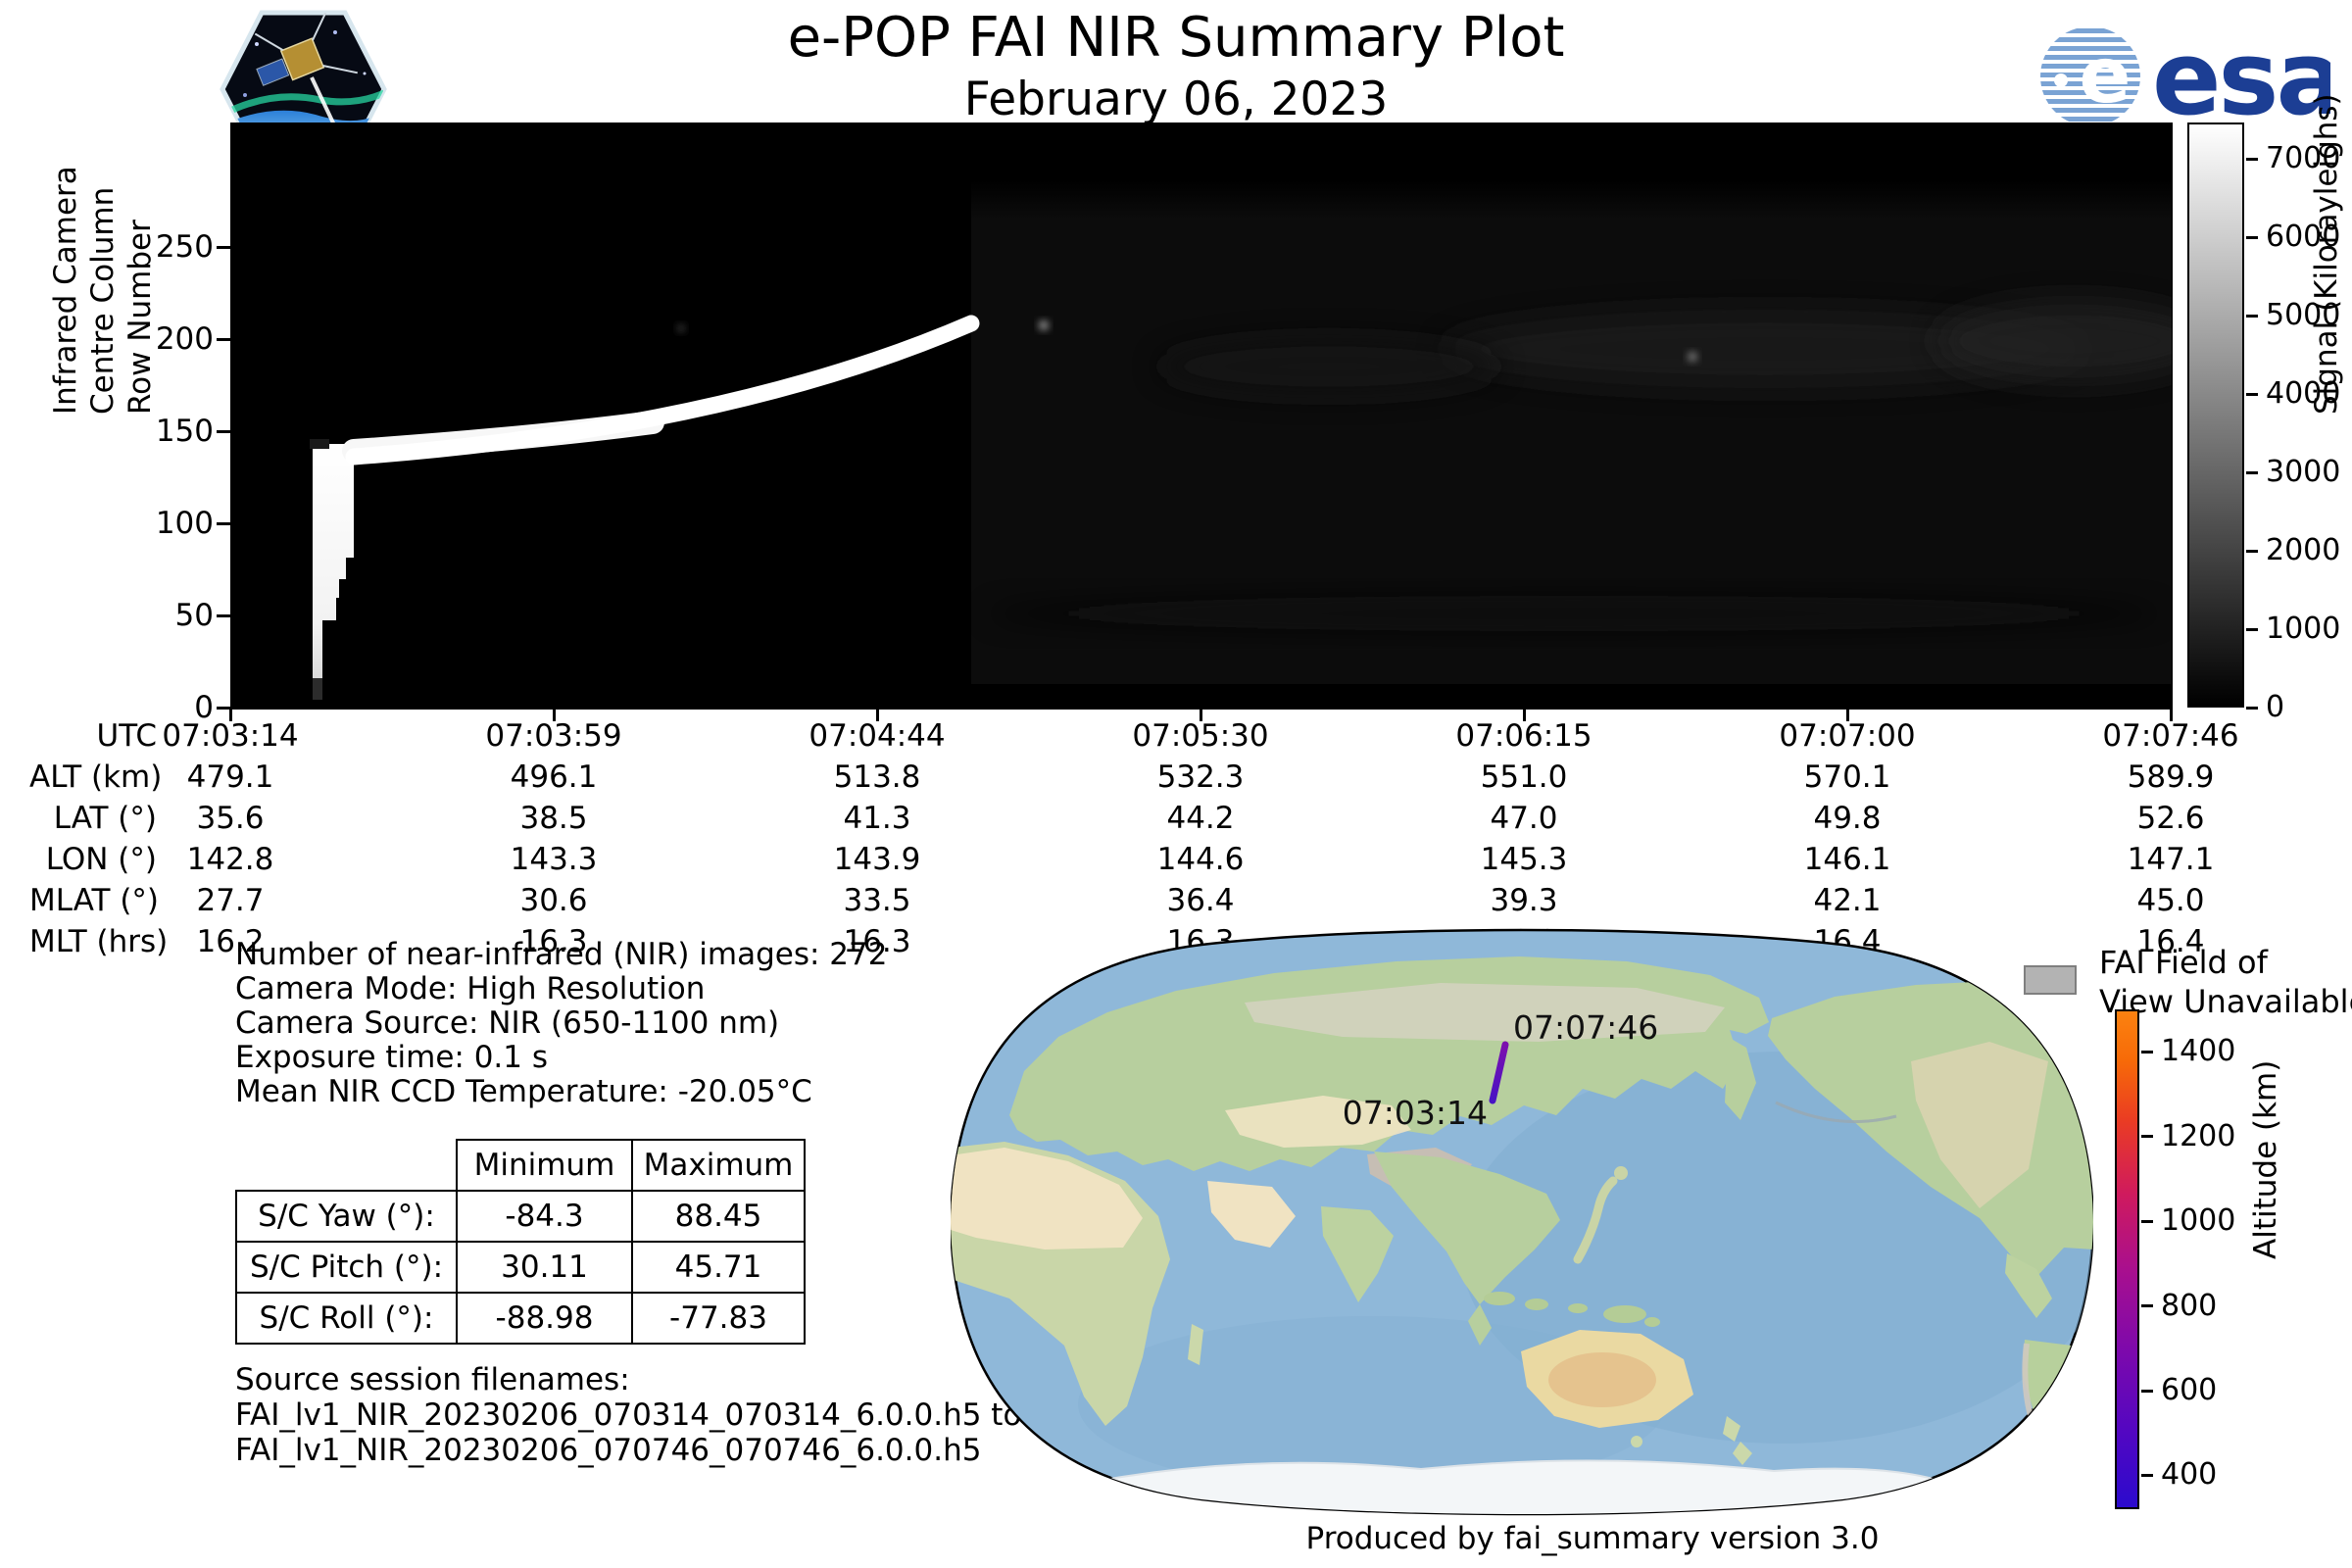 This screenshot has width=2352, height=1568. Describe the element at coordinates (877, 859) in the screenshot. I see `axis-row-value: 143.9` at that location.